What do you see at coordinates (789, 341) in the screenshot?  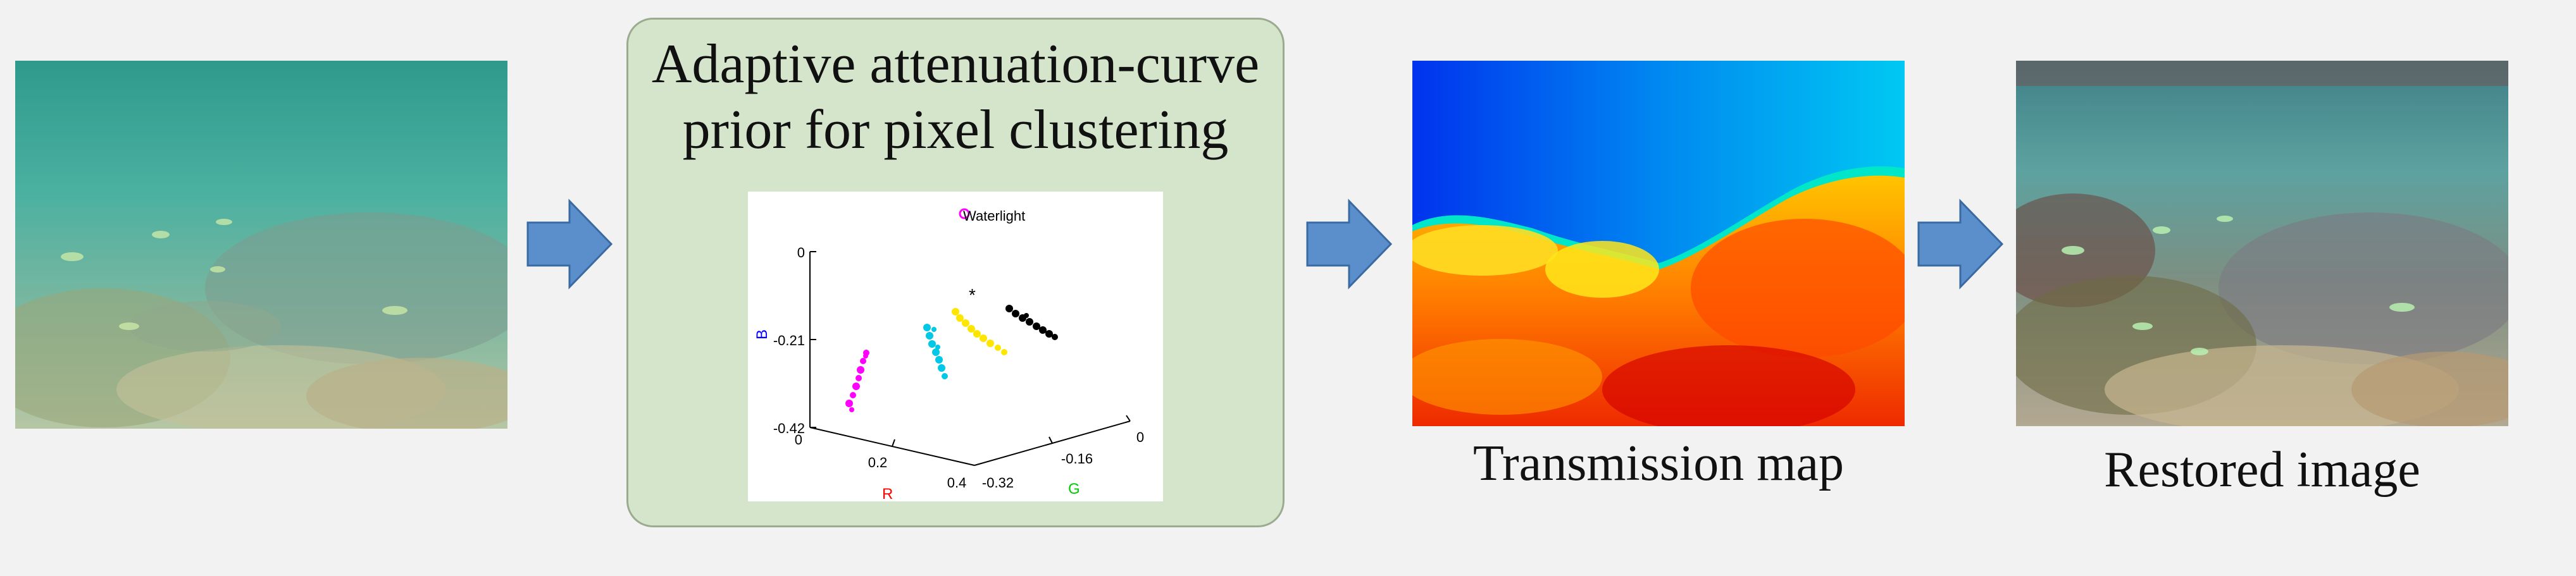 I see `b-tick-1: -0.21` at bounding box center [789, 341].